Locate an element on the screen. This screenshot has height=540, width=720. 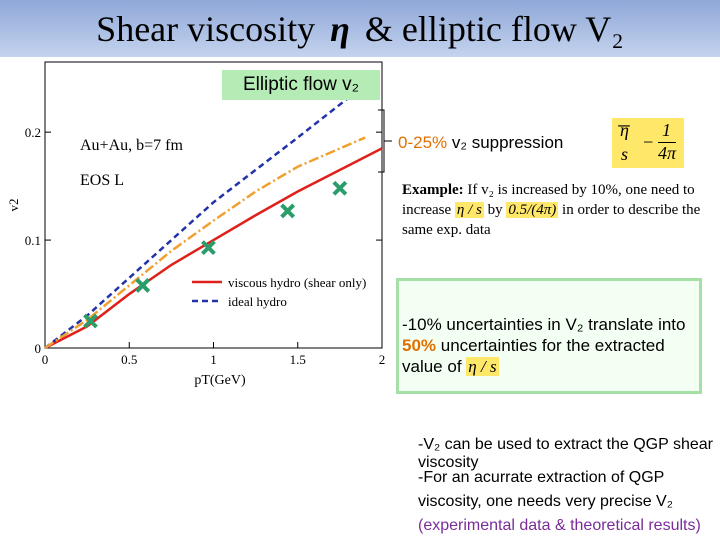
x-tick-label: 0 is located at coordinates (45, 359).